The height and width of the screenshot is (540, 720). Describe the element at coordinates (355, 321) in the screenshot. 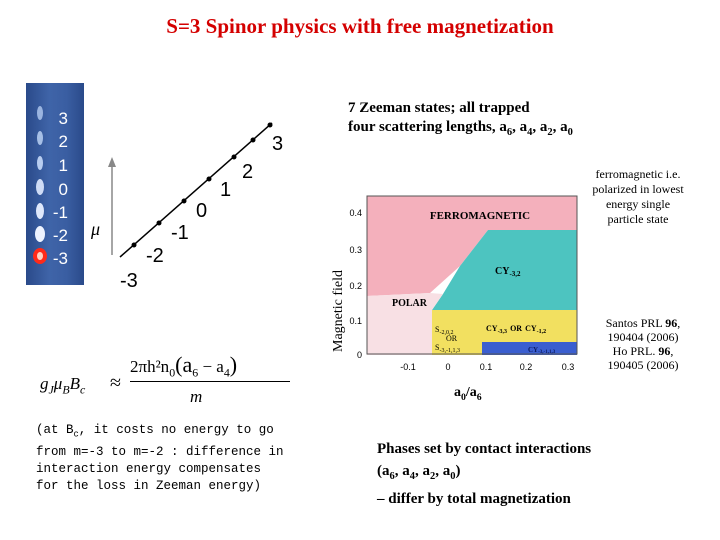

I see `y-tick: 0.1` at that location.